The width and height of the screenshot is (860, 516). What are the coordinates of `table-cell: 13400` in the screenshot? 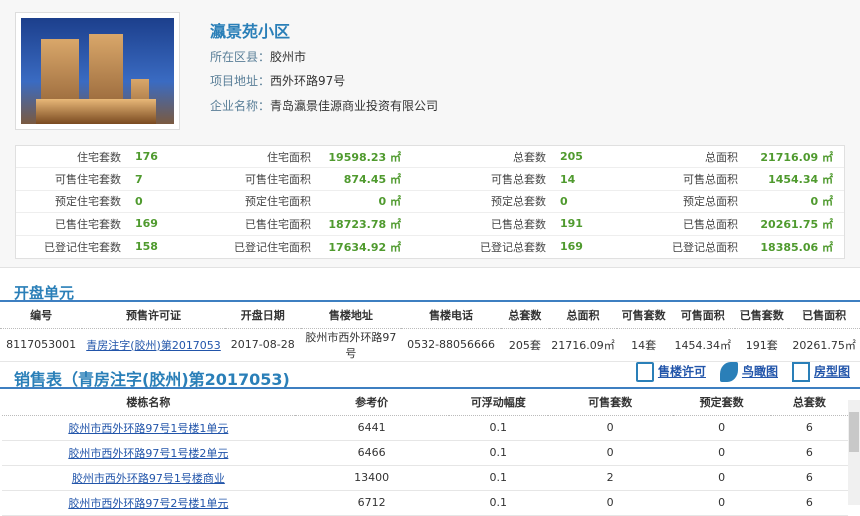 It's located at (371, 478).